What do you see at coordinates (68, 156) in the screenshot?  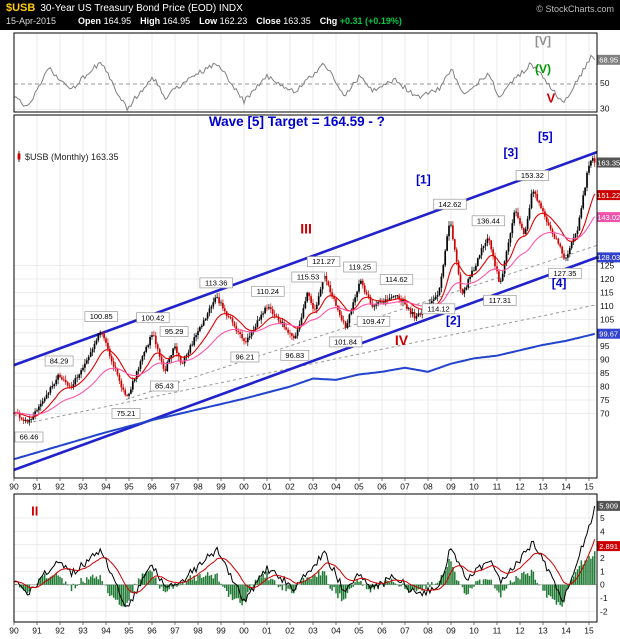 I see `series-label: $USB (Monthly) 163.35` at bounding box center [68, 156].